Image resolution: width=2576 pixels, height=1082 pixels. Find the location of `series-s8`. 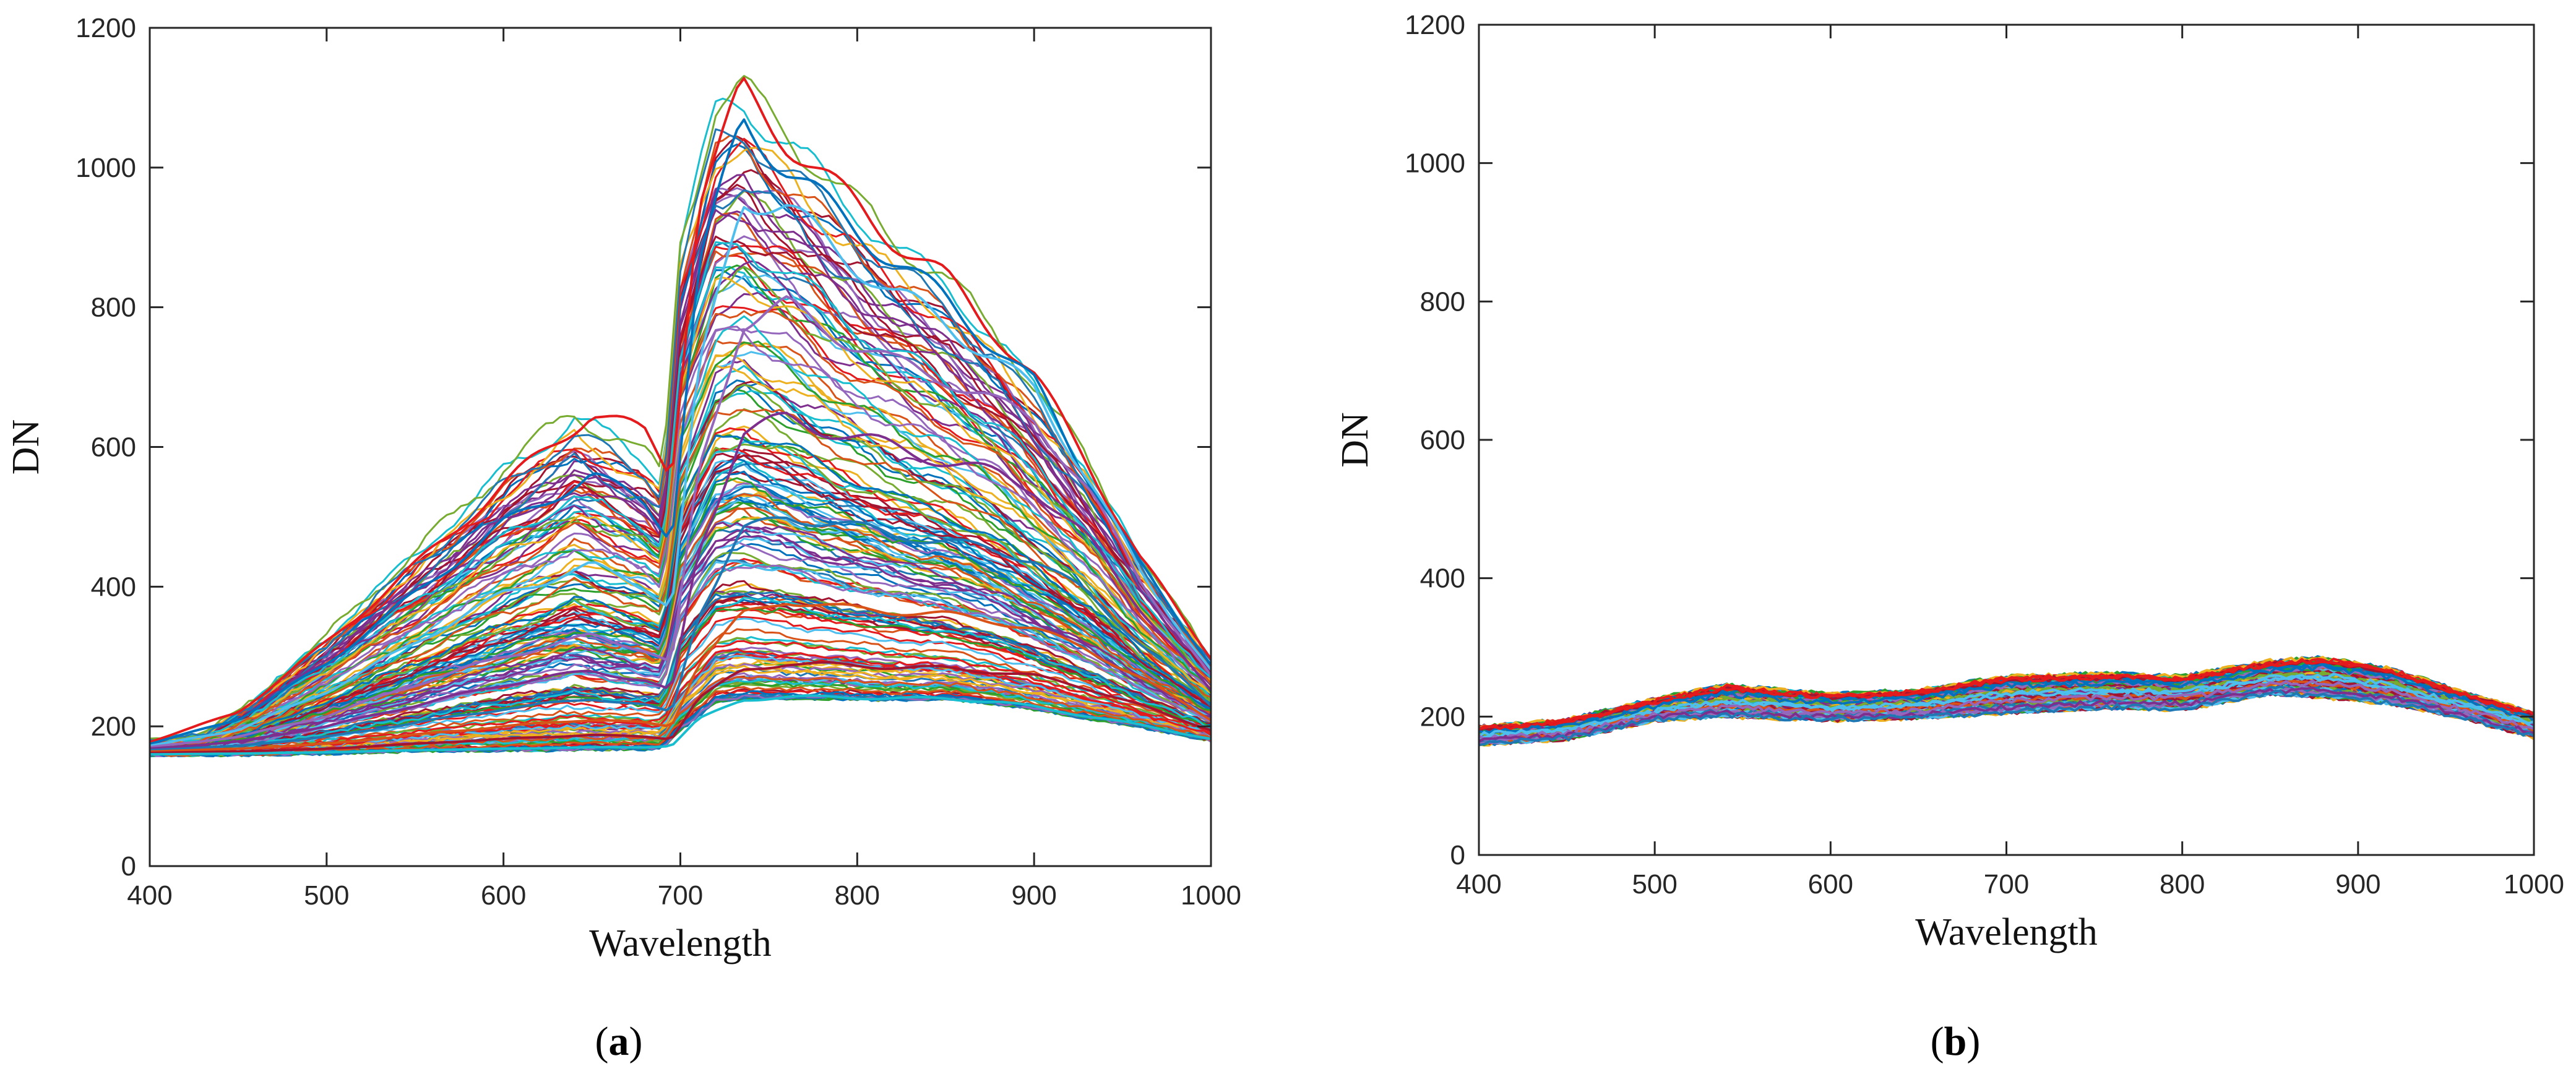

series-s8 is located at coordinates (680, 708).